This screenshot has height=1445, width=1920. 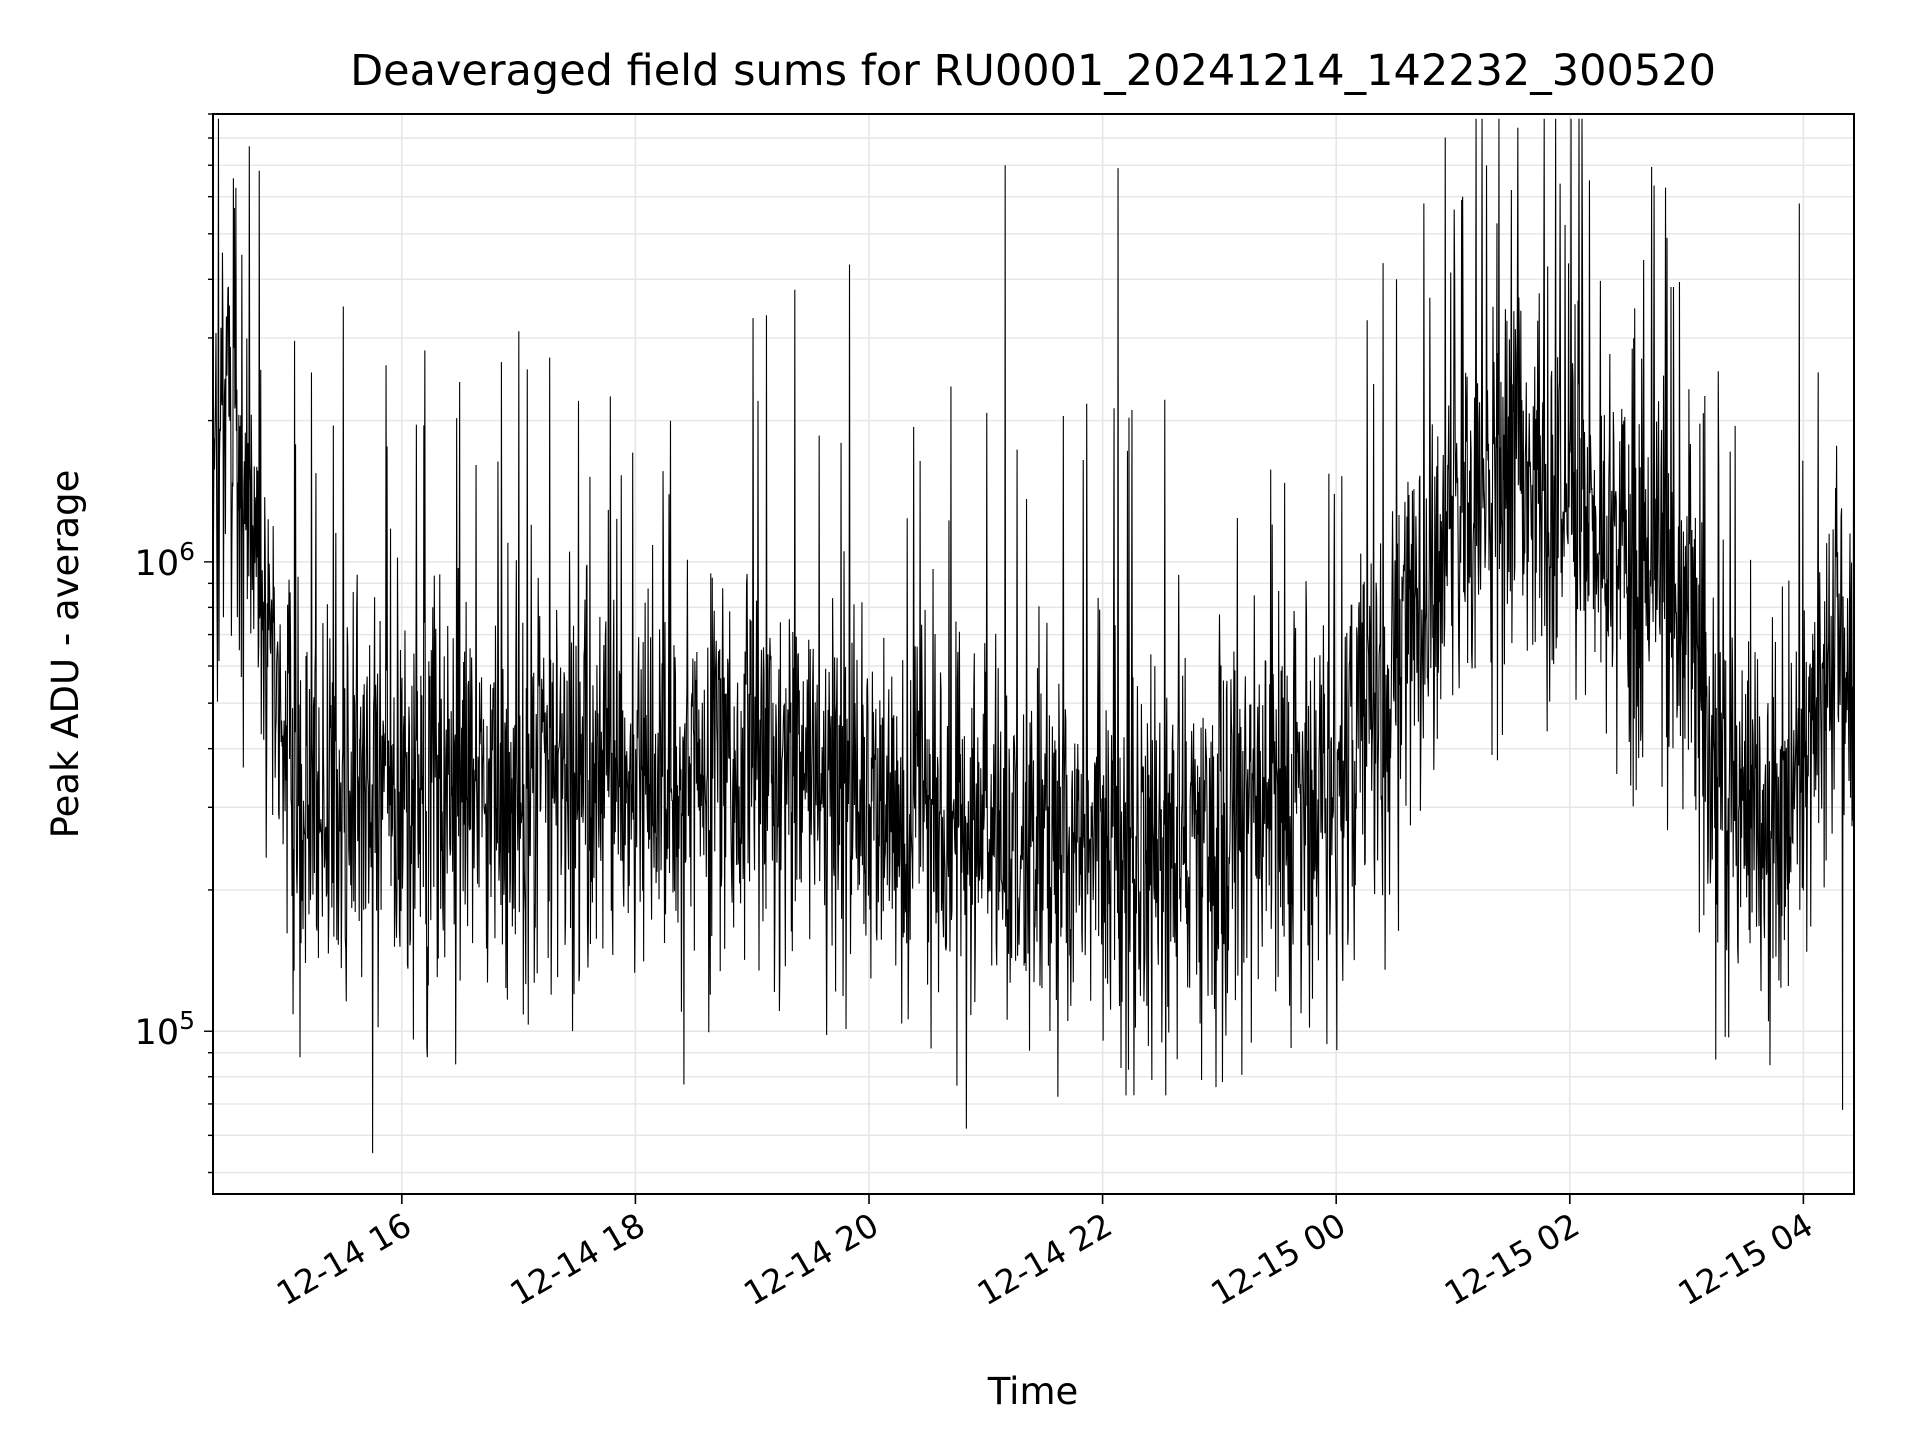 What do you see at coordinates (344, 1259) in the screenshot?
I see `x-tick-label: 12-14 16` at bounding box center [344, 1259].